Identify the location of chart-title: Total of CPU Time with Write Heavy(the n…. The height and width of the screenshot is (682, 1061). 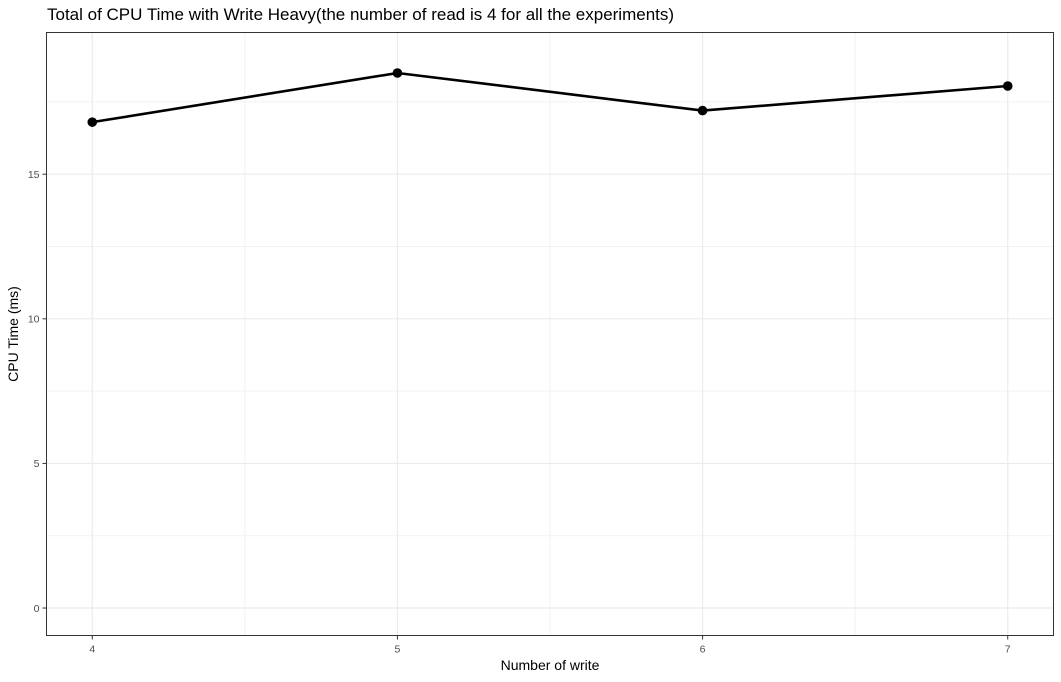
(360, 14).